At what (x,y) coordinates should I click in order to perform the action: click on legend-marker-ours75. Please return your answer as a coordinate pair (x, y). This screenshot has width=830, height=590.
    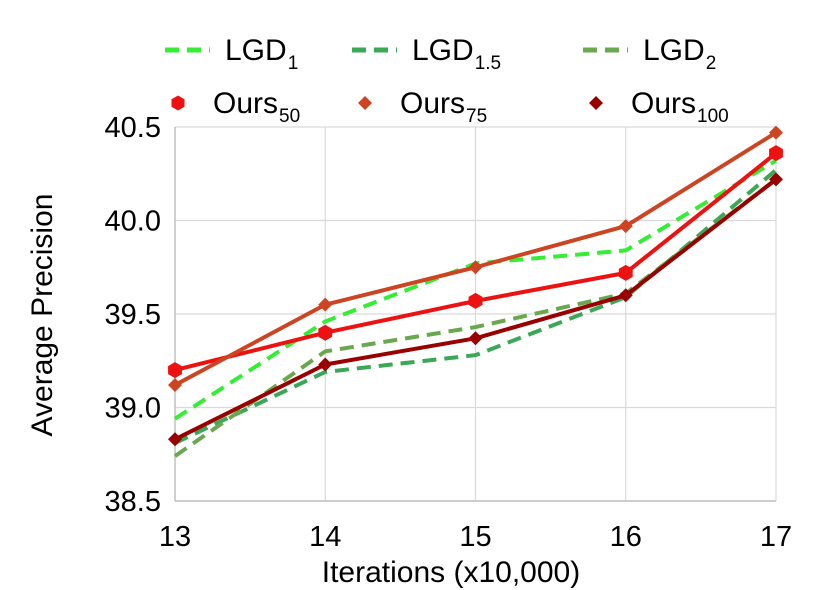
    Looking at the image, I should click on (365, 103).